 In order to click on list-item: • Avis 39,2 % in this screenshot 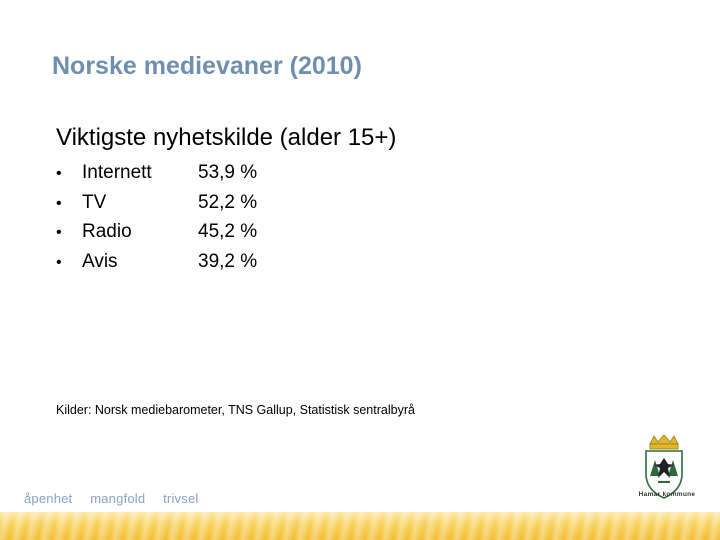, I will do `click(156, 262)`.